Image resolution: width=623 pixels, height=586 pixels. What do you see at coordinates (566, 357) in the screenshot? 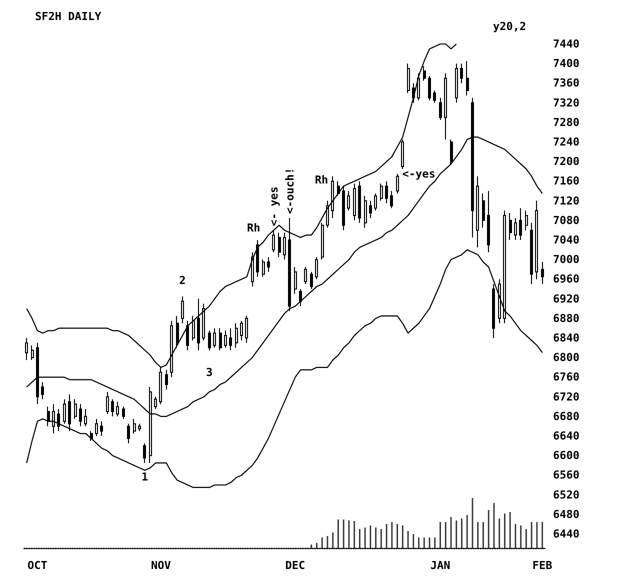
I see `y-tick-label: 6800` at bounding box center [566, 357].